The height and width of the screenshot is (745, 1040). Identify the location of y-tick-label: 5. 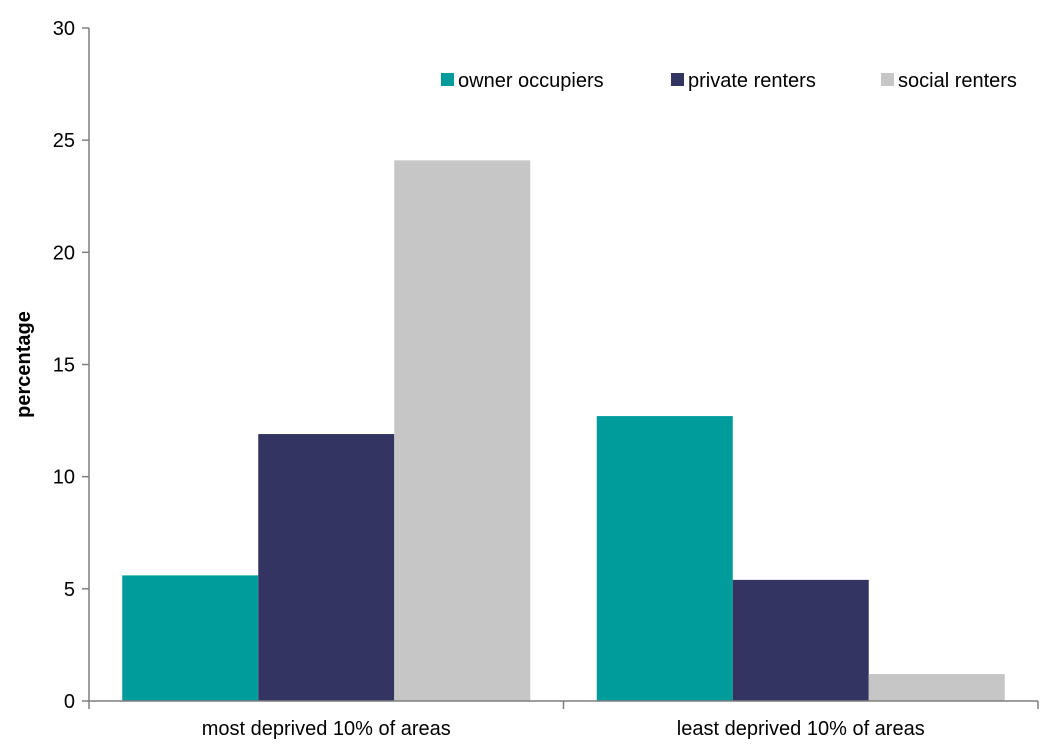
(69, 590).